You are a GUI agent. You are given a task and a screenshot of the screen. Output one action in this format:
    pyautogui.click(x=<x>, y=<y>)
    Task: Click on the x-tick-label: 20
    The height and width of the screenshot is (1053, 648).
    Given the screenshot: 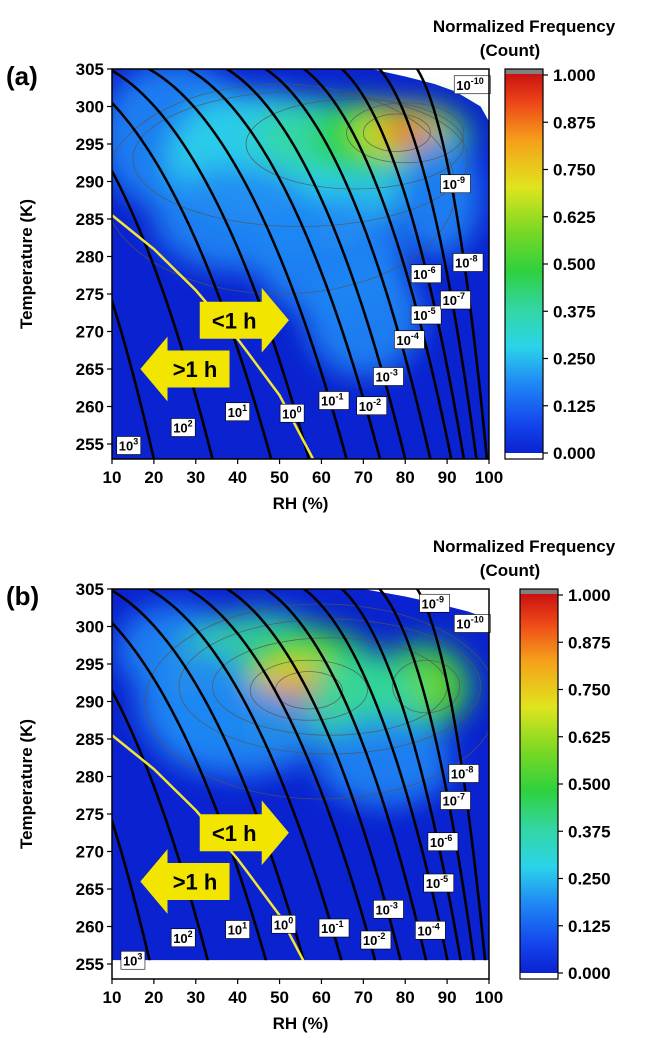 What is the action you would take?
    pyautogui.click(x=153, y=477)
    